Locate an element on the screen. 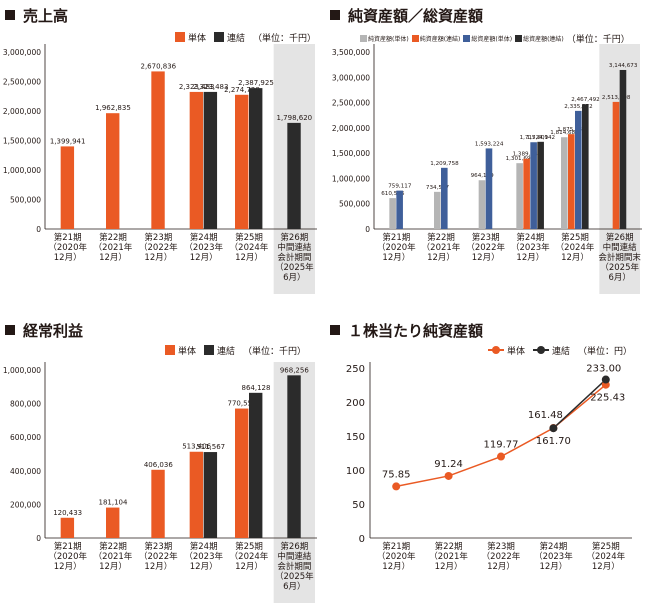 This screenshot has height=613, width=650. y-tick-label: 500,000 is located at coordinates (25, 200).